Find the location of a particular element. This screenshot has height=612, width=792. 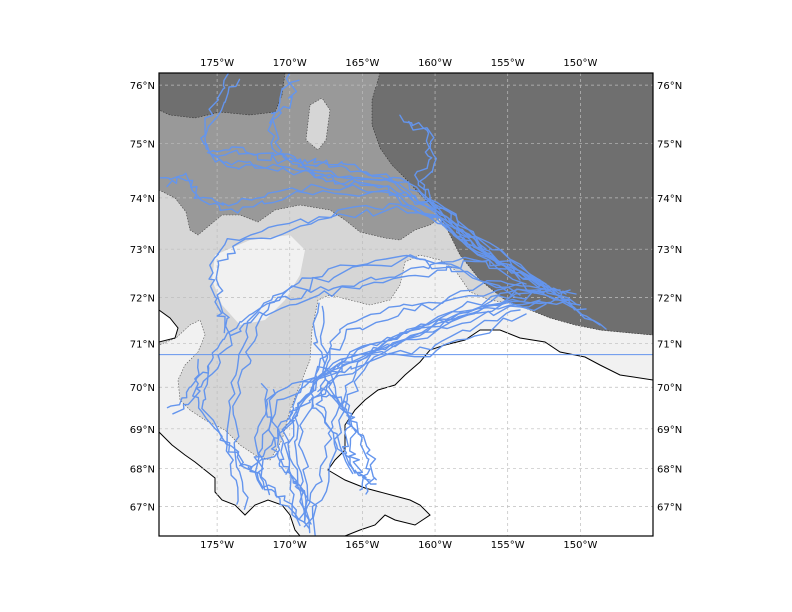

lon-tick-label-bottom: 175°W is located at coordinates (217, 545).